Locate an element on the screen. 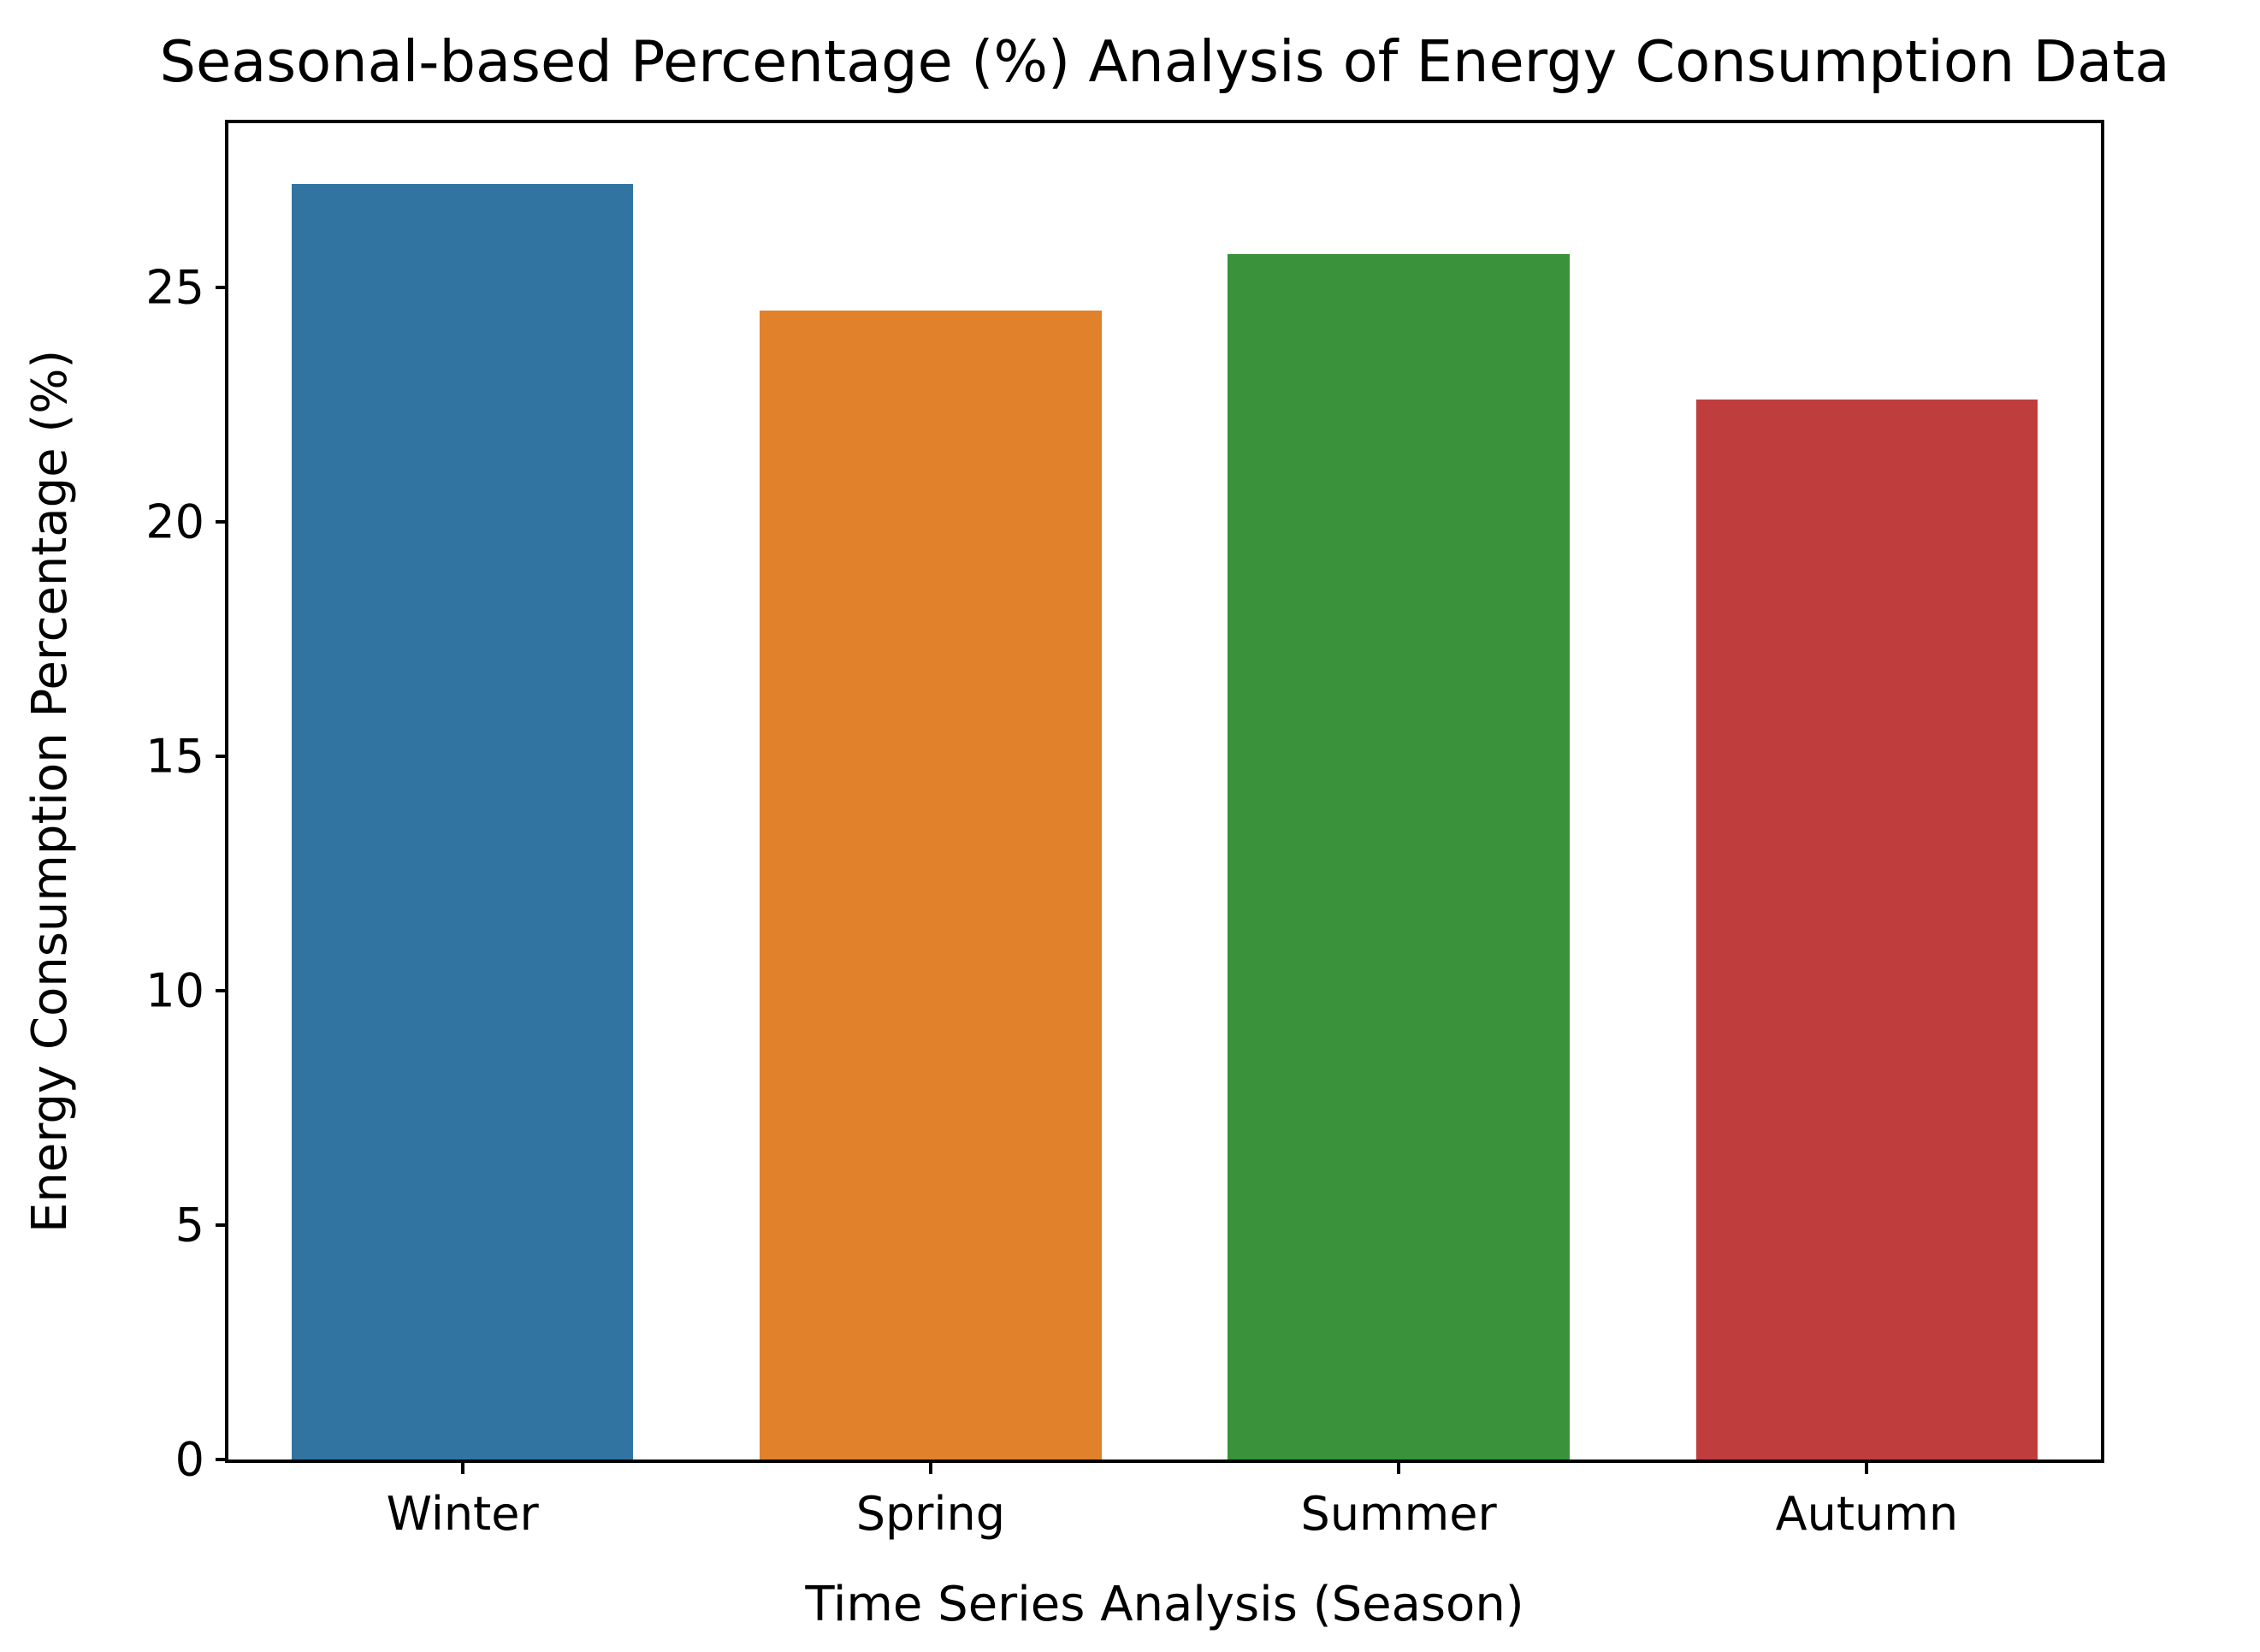 The image size is (2260, 1652). x-tick-mark-winter is located at coordinates (462, 1467).